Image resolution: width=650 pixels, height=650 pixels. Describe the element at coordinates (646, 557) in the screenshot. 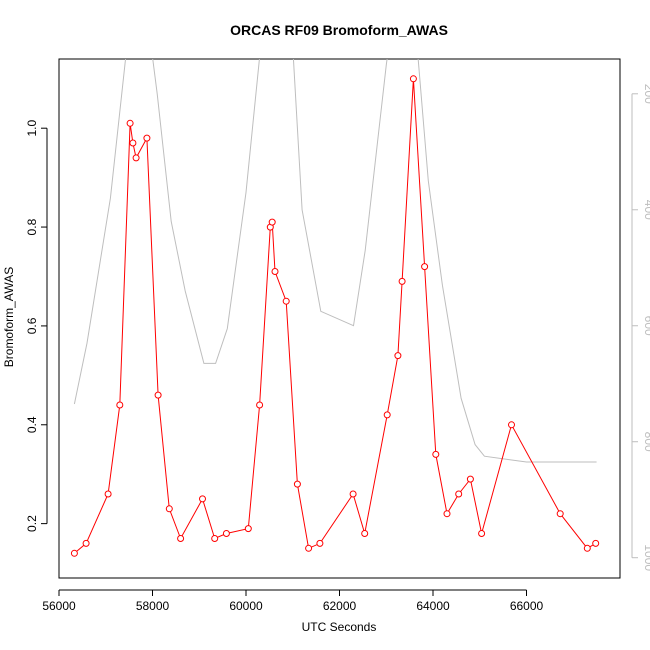

I see `y2-tick-label: 1000` at that location.